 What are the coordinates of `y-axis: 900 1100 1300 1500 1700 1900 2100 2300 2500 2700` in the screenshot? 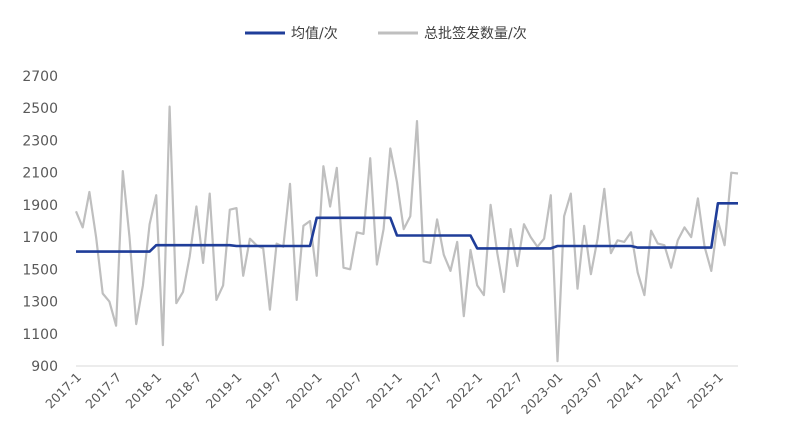 It's located at (40, 222).